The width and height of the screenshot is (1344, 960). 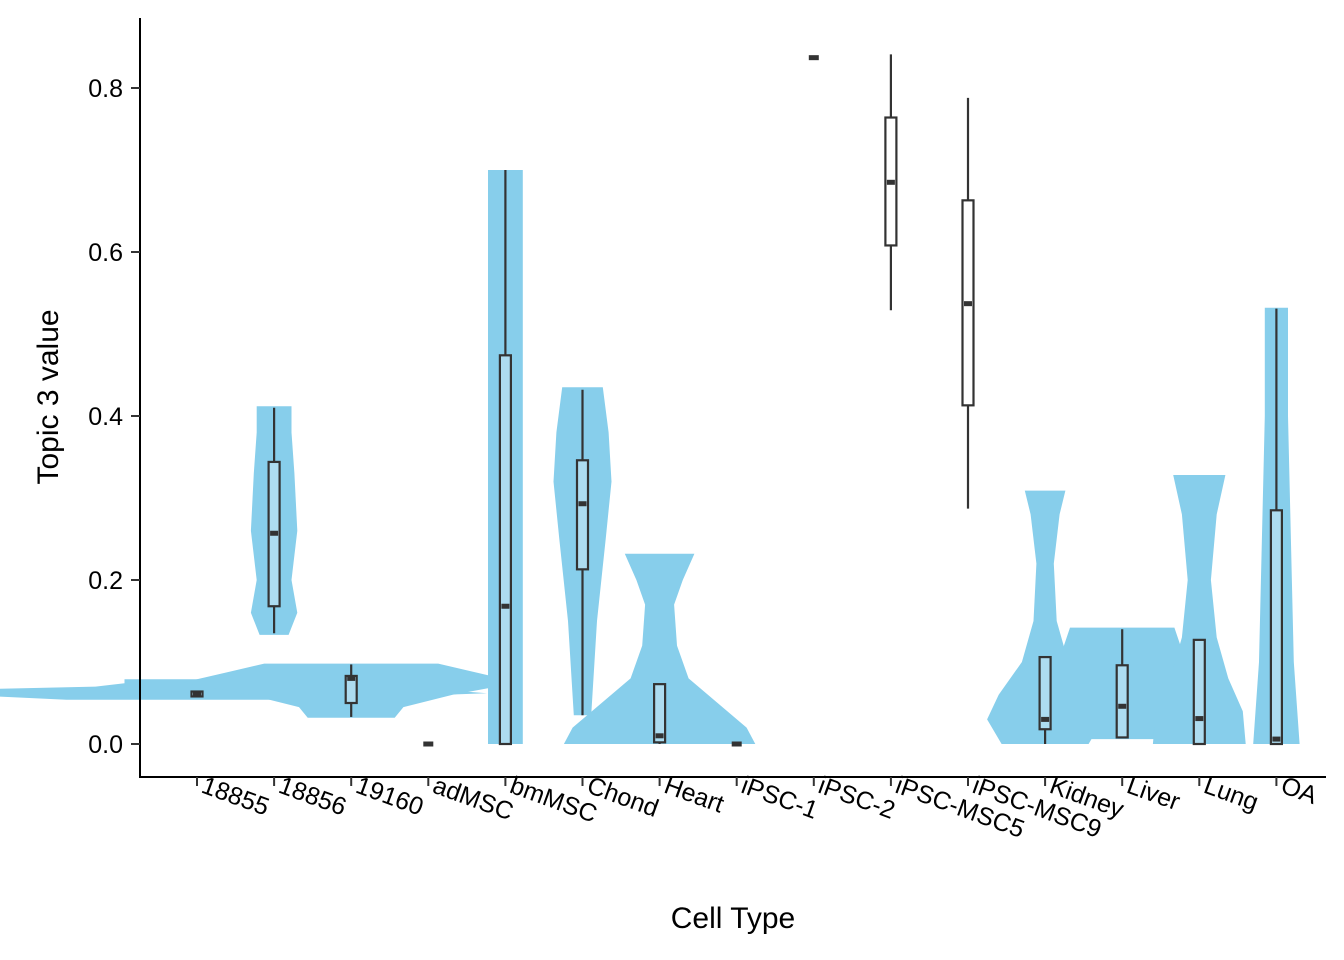 What do you see at coordinates (968, 303) in the screenshot?
I see `box-iPSC-MSC9` at bounding box center [968, 303].